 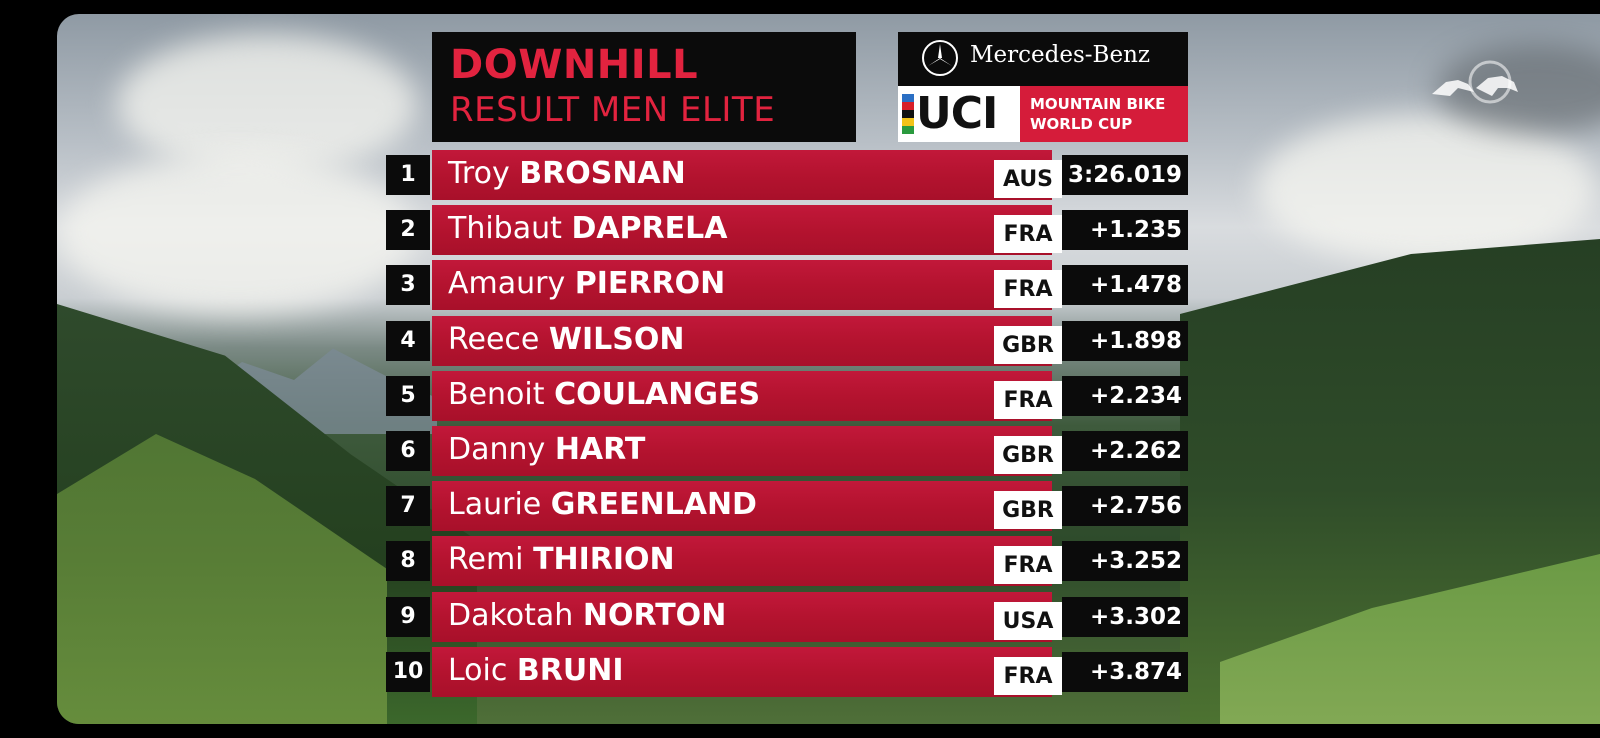 I want to click on last-name: COULANGES, so click(x=657, y=394).